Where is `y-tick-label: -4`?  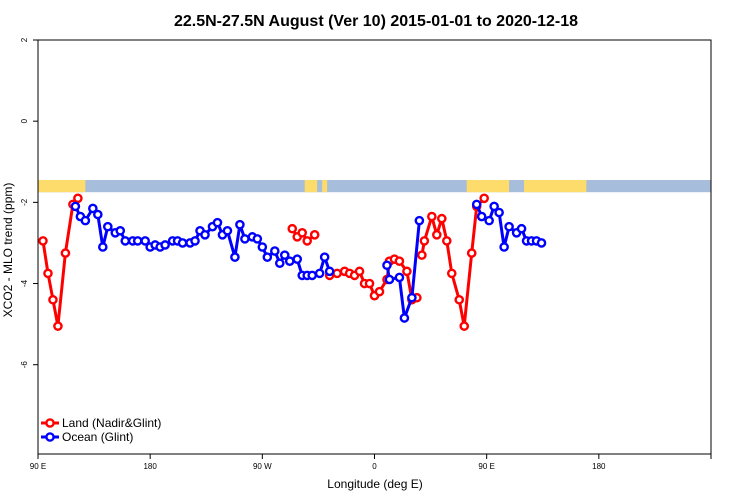 y-tick-label: -4 is located at coordinates (24, 283).